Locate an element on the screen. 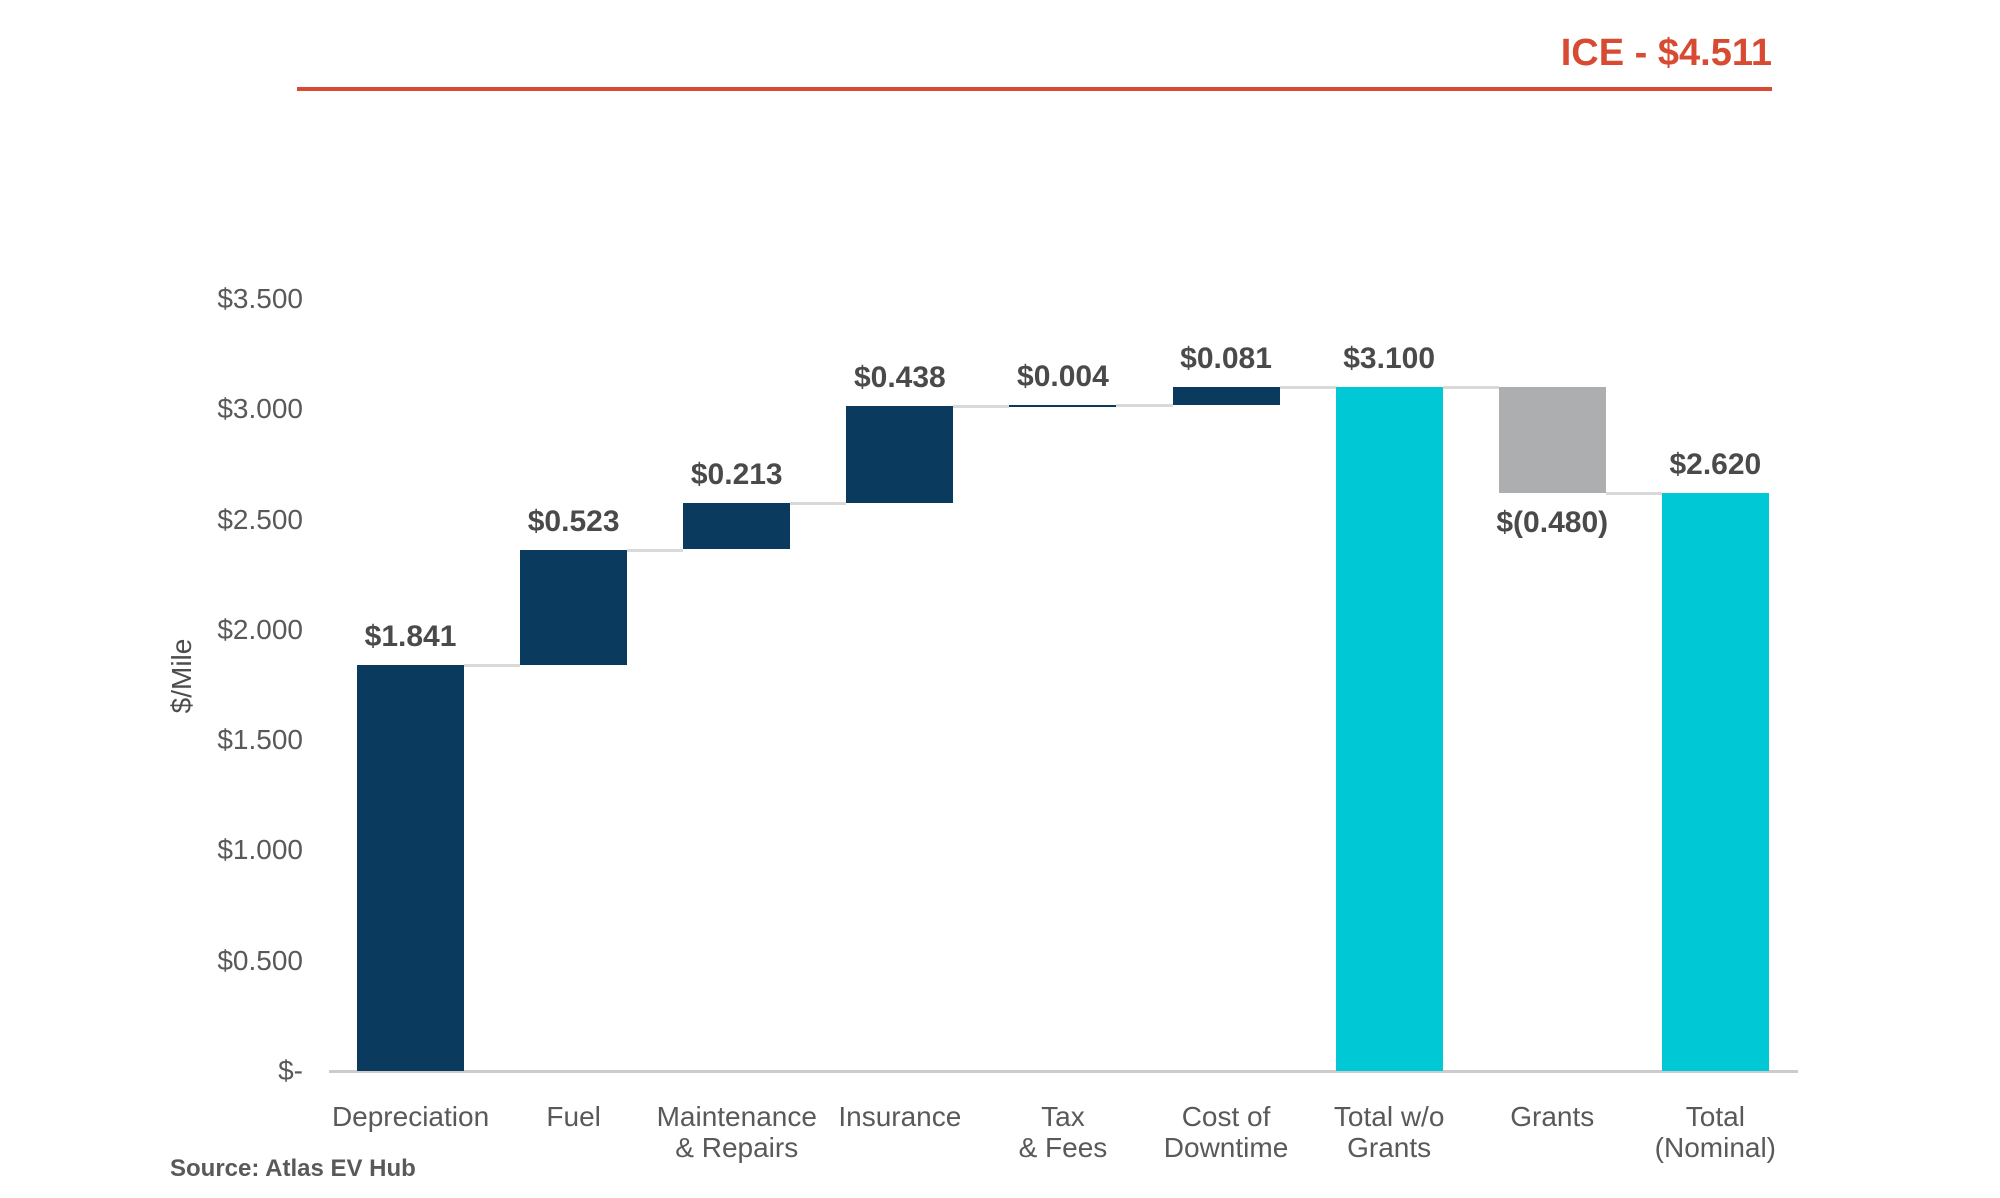 The height and width of the screenshot is (1198, 2000). category-label-line: Cost of is located at coordinates (1226, 1116).